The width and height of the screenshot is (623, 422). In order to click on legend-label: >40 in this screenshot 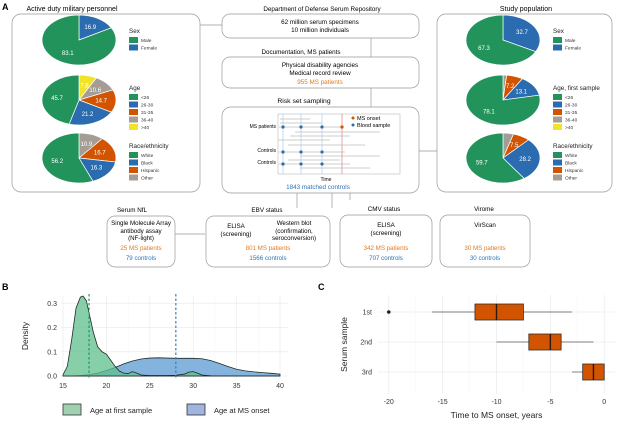, I will do `click(569, 128)`.